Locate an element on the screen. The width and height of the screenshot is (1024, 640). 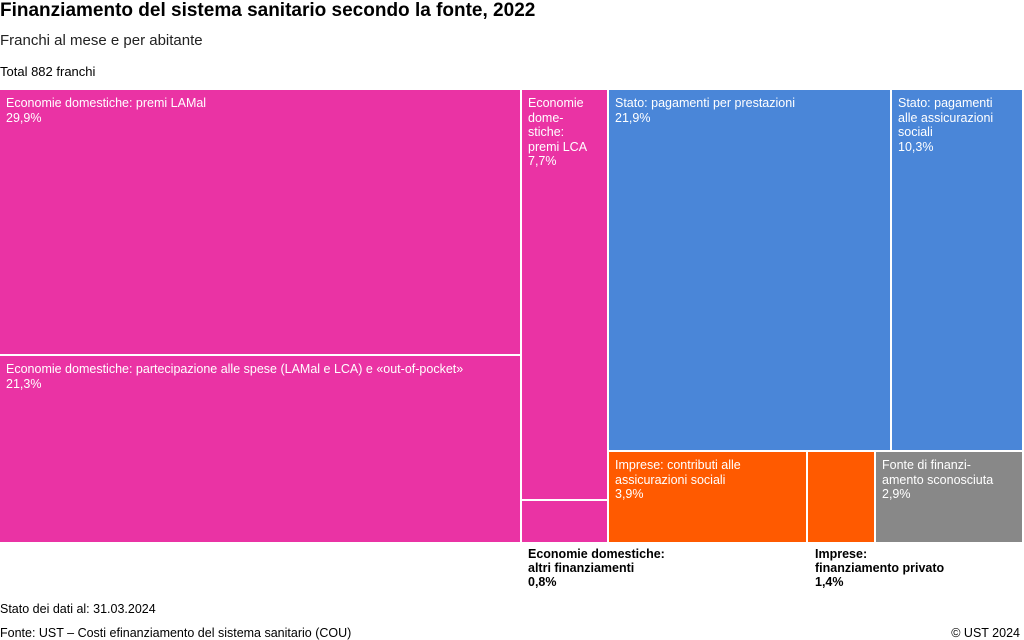
cell-households-premi-lca: Economie dome- stiche: premi LCA 7,7% is located at coordinates (565, 295).